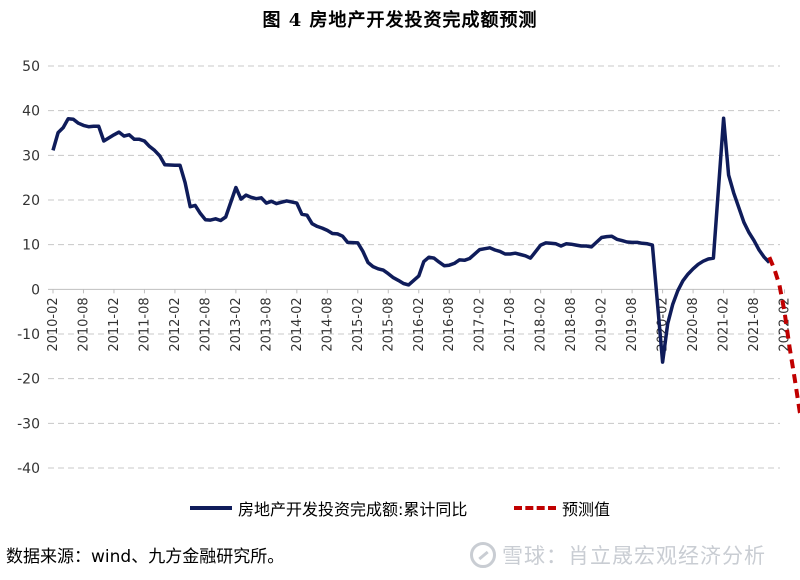  What do you see at coordinates (175, 324) in the screenshot?
I see `x-tick-label: 2012-02` at bounding box center [175, 324].